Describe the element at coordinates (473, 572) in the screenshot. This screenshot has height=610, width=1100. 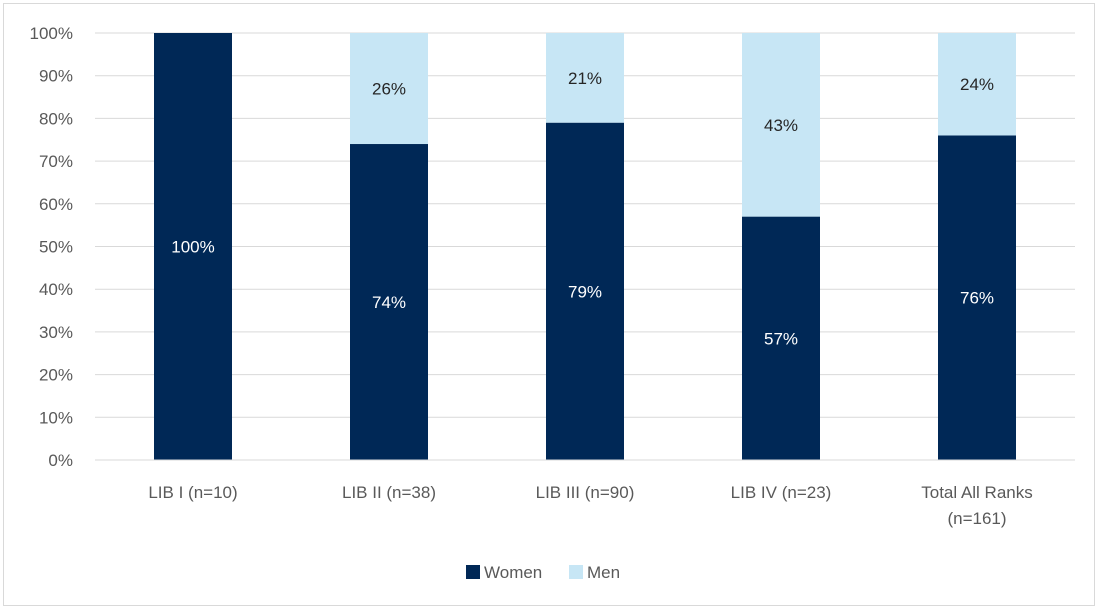
I see `legend-swatch-women` at that location.